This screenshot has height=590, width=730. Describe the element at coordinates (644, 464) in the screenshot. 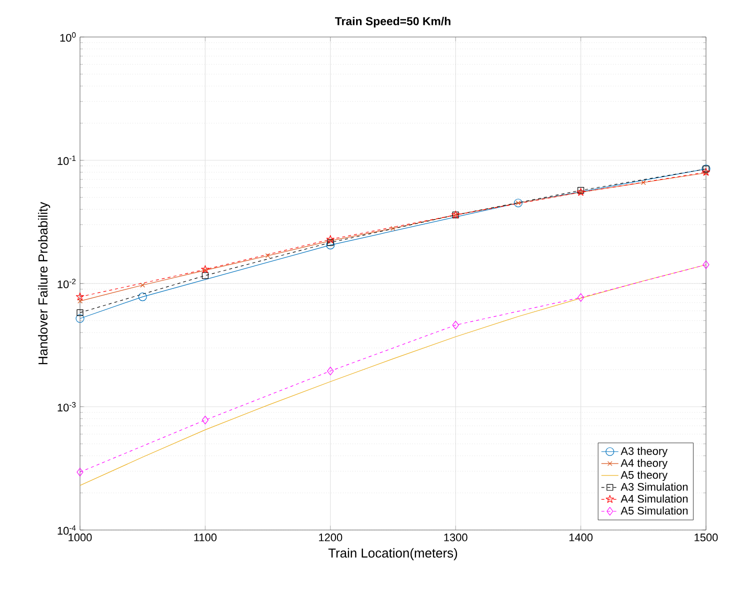

I see `legend-label: A4 theory` at that location.